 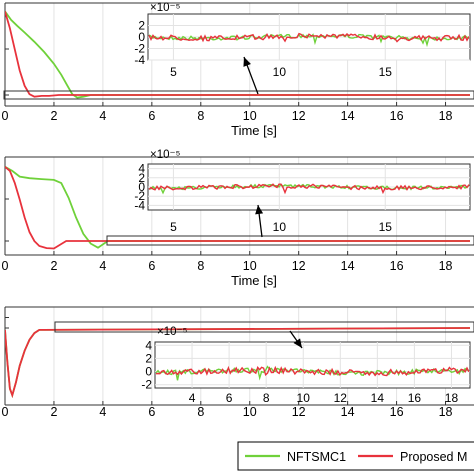 What do you see at coordinates (452, 398) in the screenshot?
I see `inset-x-tick-label: 18` at bounding box center [452, 398].